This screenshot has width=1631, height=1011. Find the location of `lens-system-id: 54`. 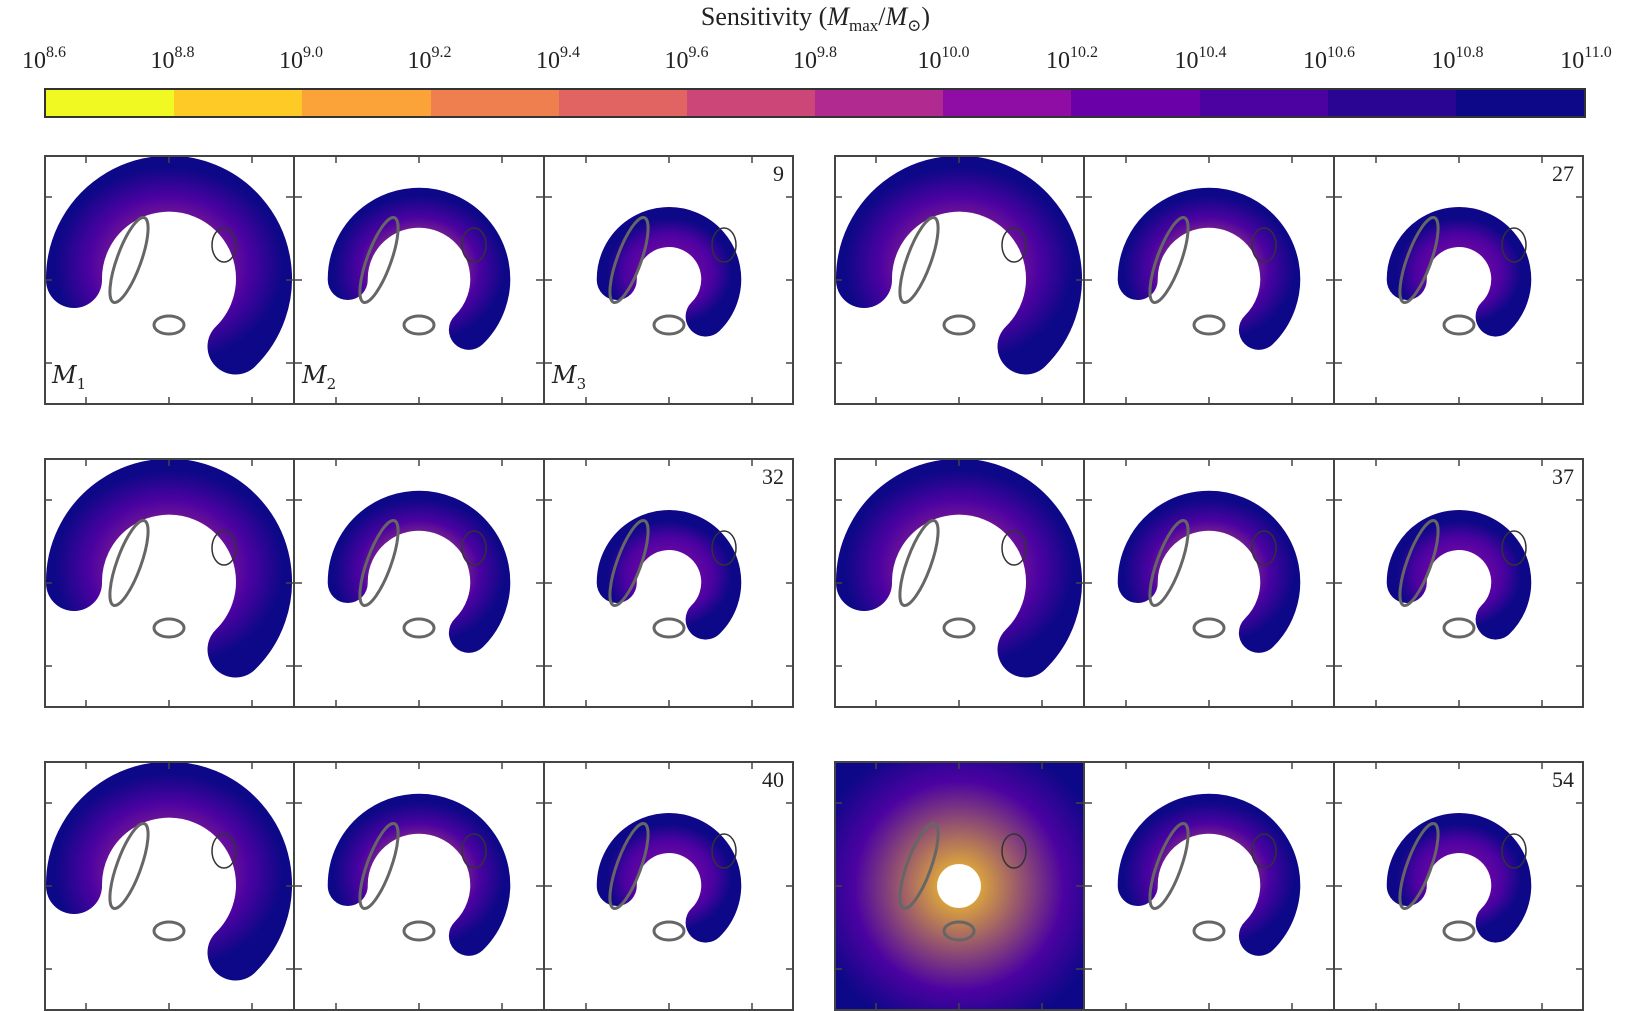

lens-system-id: 54 is located at coordinates (1563, 779).